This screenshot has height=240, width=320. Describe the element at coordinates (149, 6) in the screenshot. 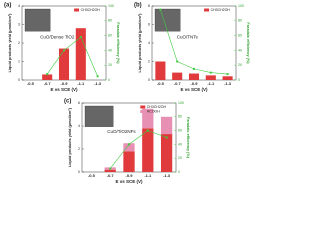

I see `y-tick-label: 8` at that location.